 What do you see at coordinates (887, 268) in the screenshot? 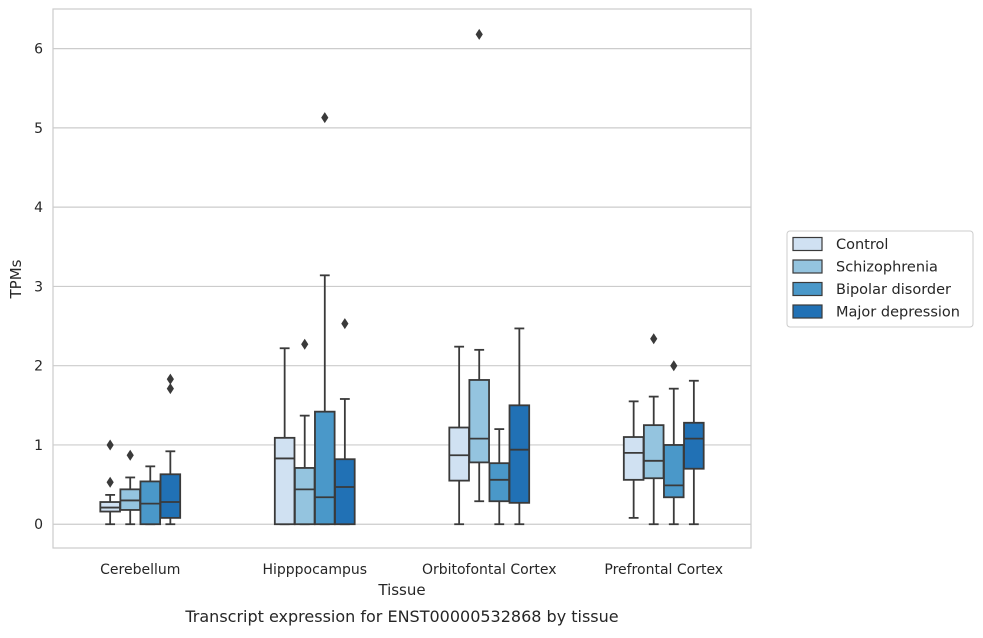
I see `legend-label: Schizophrenia` at bounding box center [887, 268].